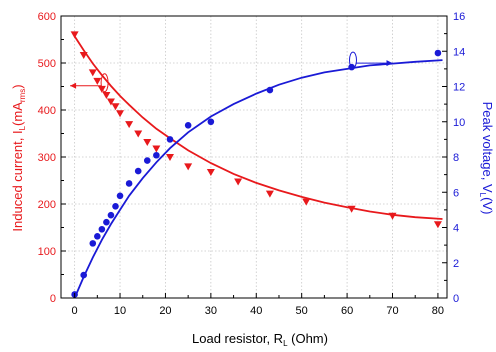  What do you see at coordinates (347, 311) in the screenshot?
I see `x-tick-label: 60` at bounding box center [347, 311].